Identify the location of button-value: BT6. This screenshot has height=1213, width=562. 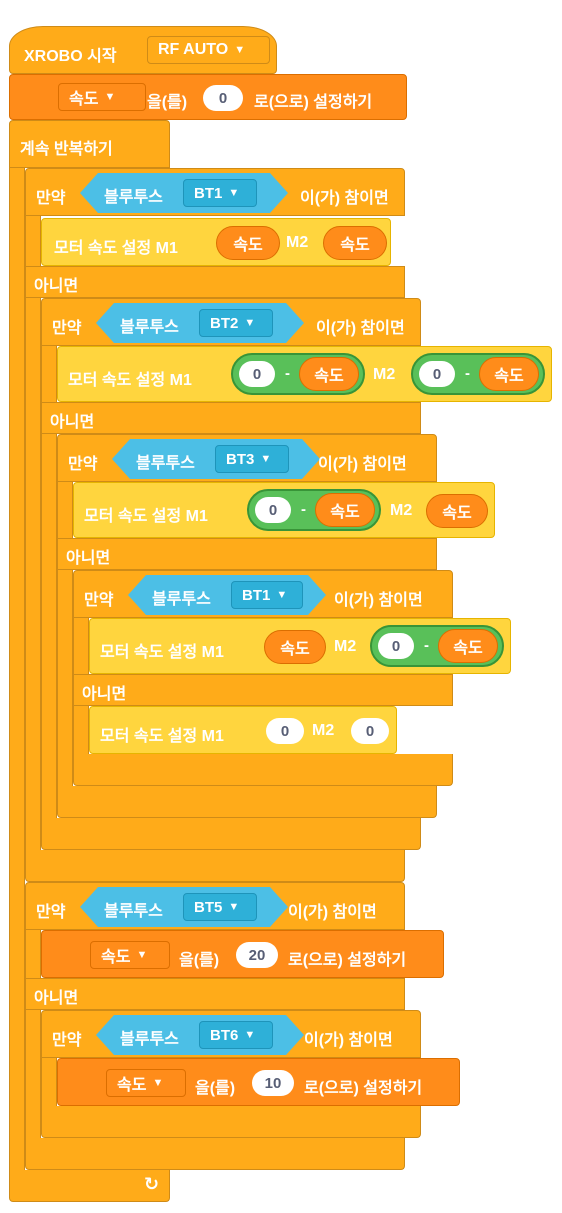
(224, 1035).